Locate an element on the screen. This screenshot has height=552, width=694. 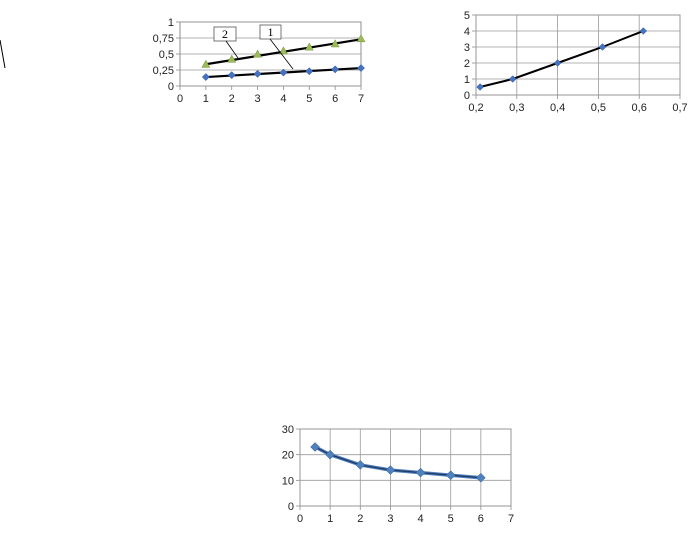
plot-area is located at coordinates (405, 467).